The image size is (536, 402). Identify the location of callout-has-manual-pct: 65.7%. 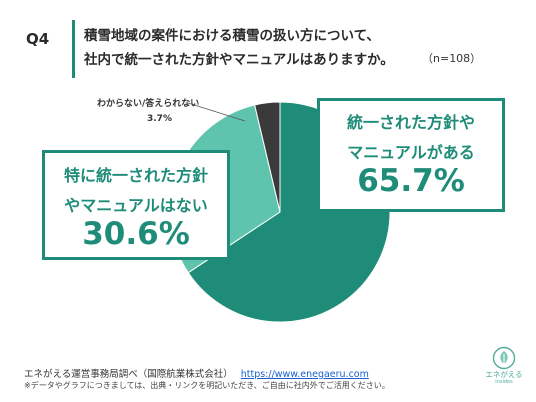
(411, 181).